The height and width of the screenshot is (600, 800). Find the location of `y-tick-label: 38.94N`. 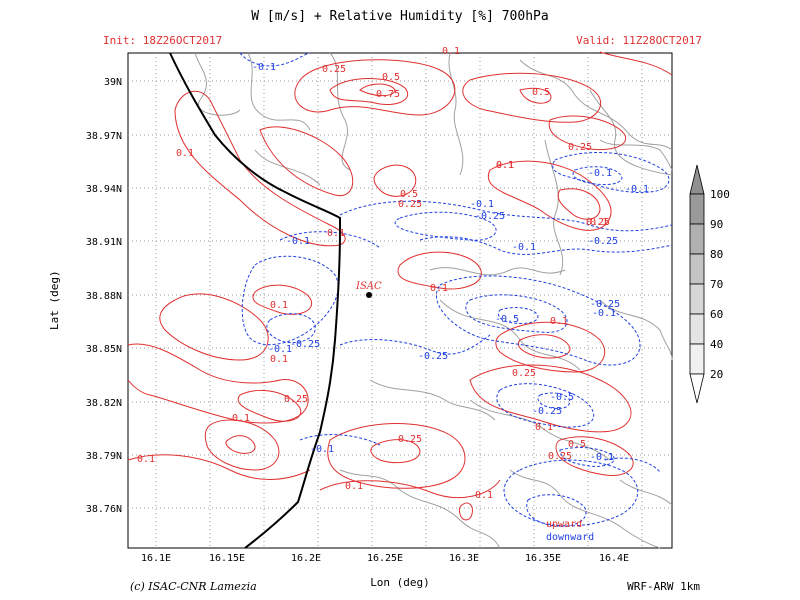

y-tick-label: 38.94N is located at coordinates (104, 189).